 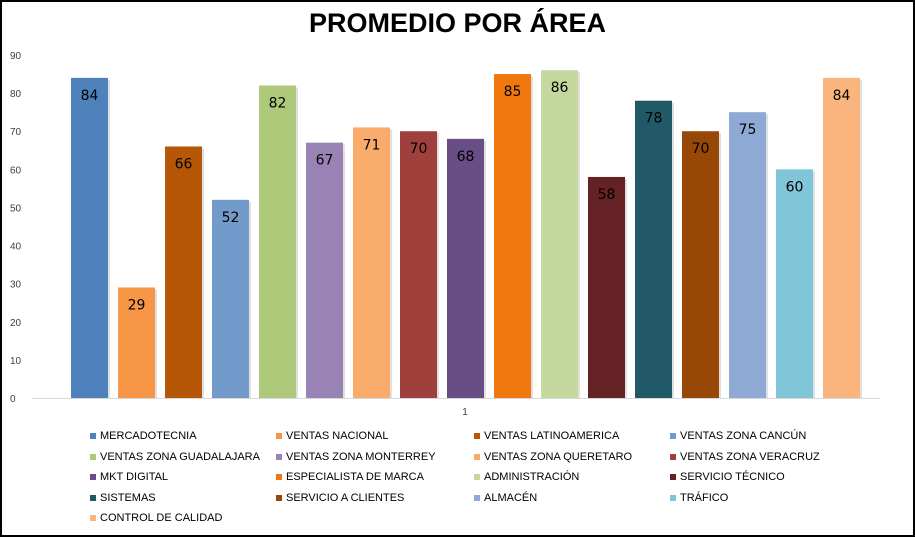 I want to click on y-tick-label: 0, so click(x=13, y=399).